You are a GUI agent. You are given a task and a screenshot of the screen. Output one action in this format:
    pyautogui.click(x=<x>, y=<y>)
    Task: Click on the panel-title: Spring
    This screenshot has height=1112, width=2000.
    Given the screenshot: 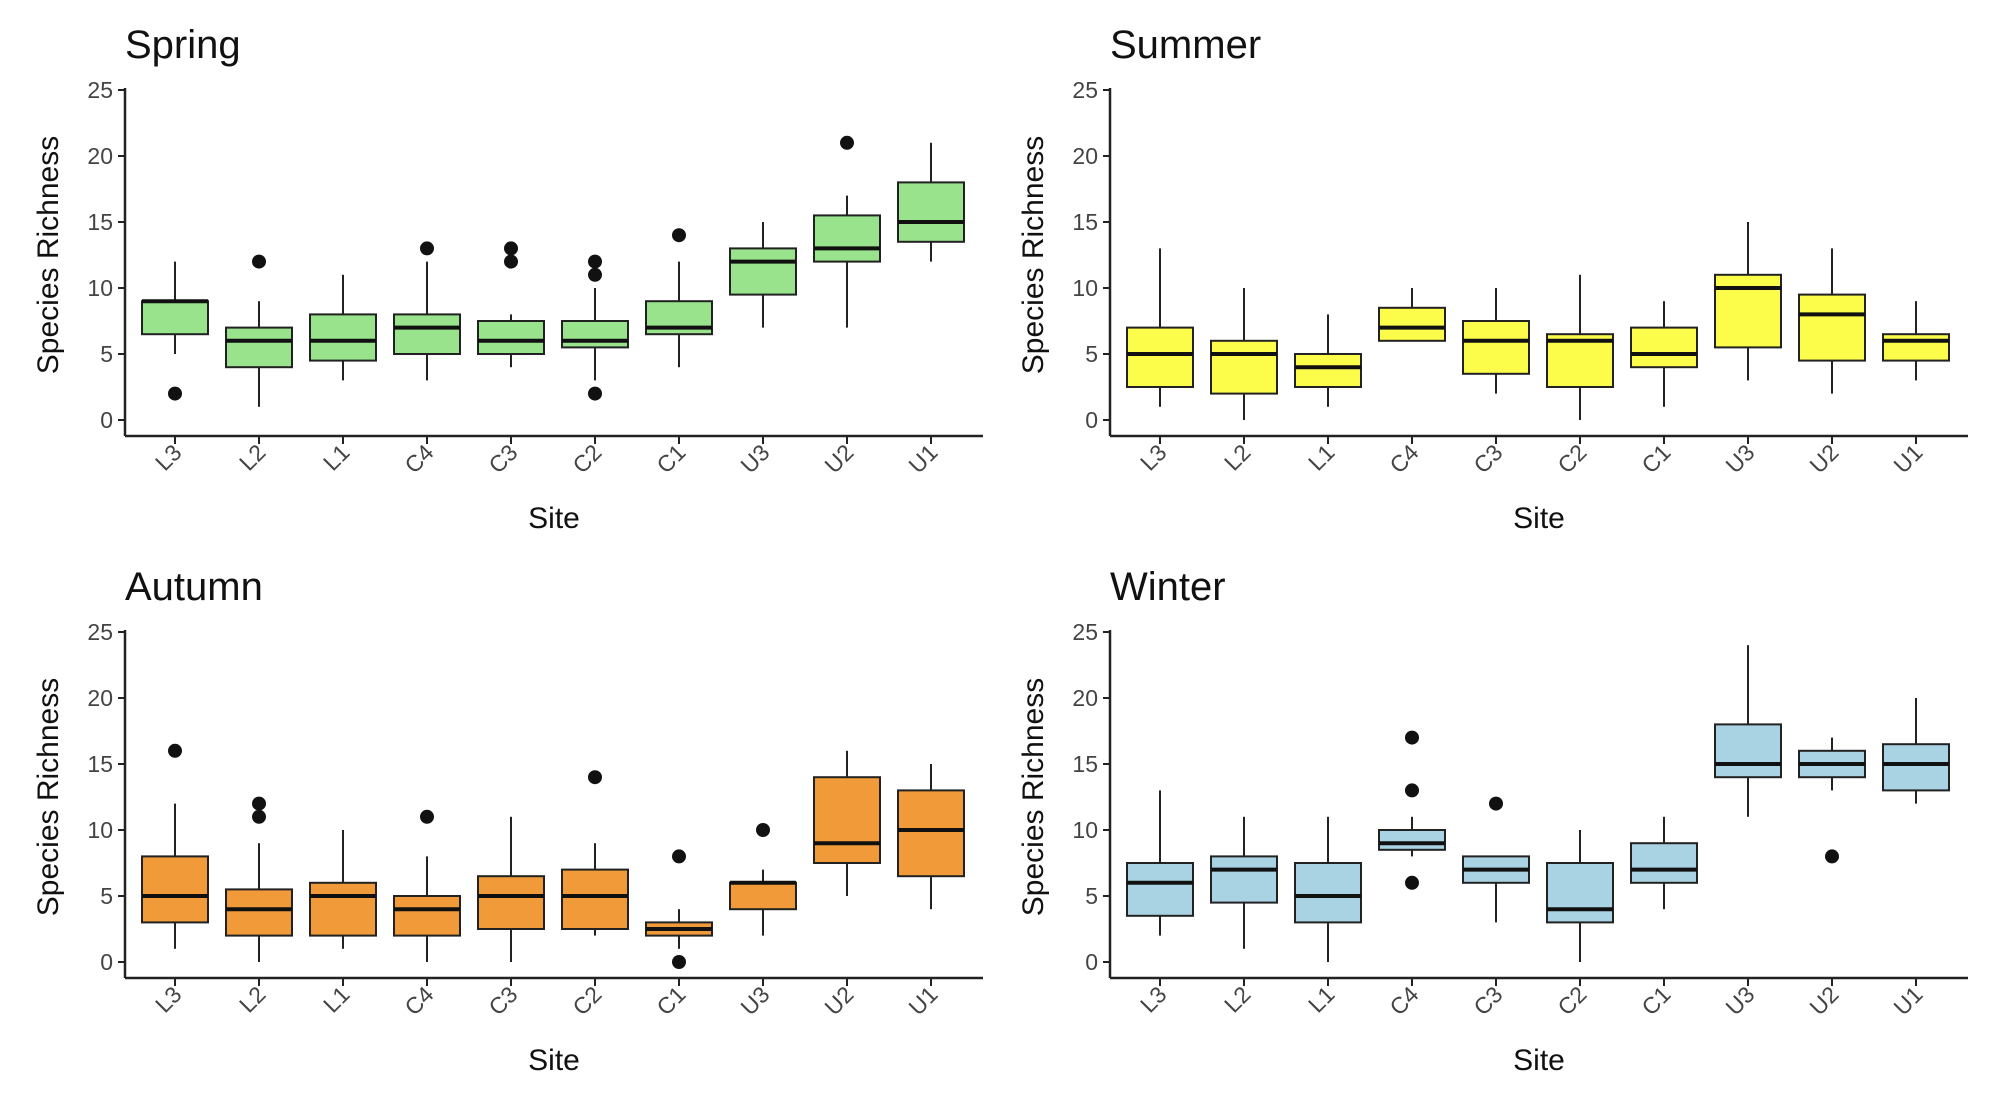 What is the action you would take?
    pyautogui.click(x=183, y=45)
    